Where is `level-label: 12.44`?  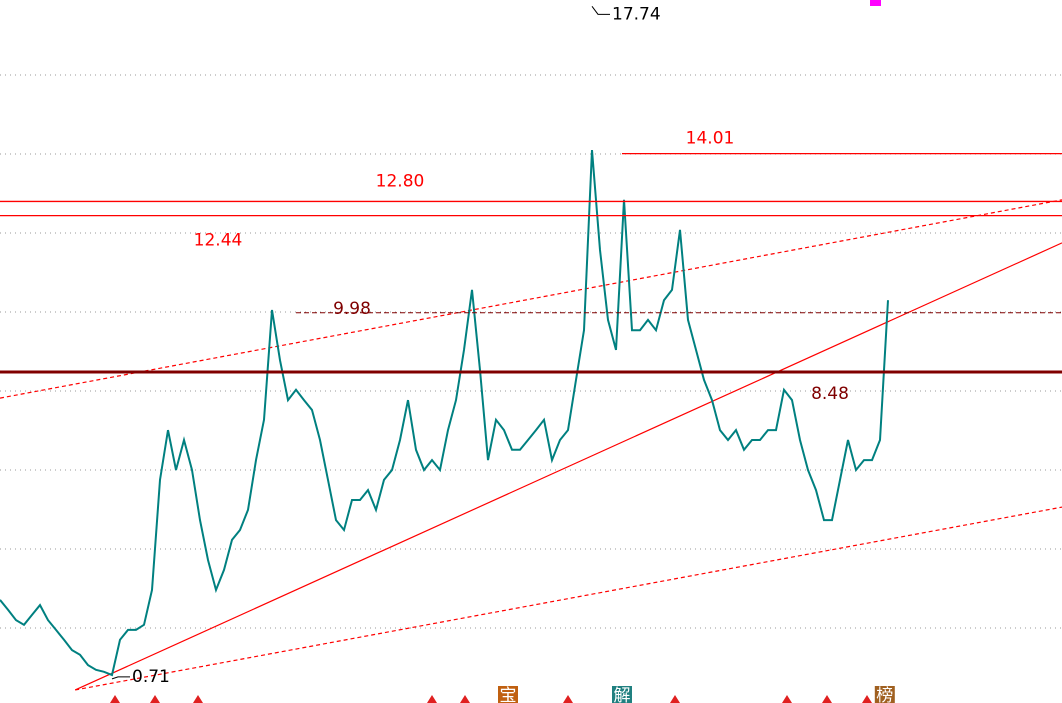 level-label: 12.44 is located at coordinates (218, 241).